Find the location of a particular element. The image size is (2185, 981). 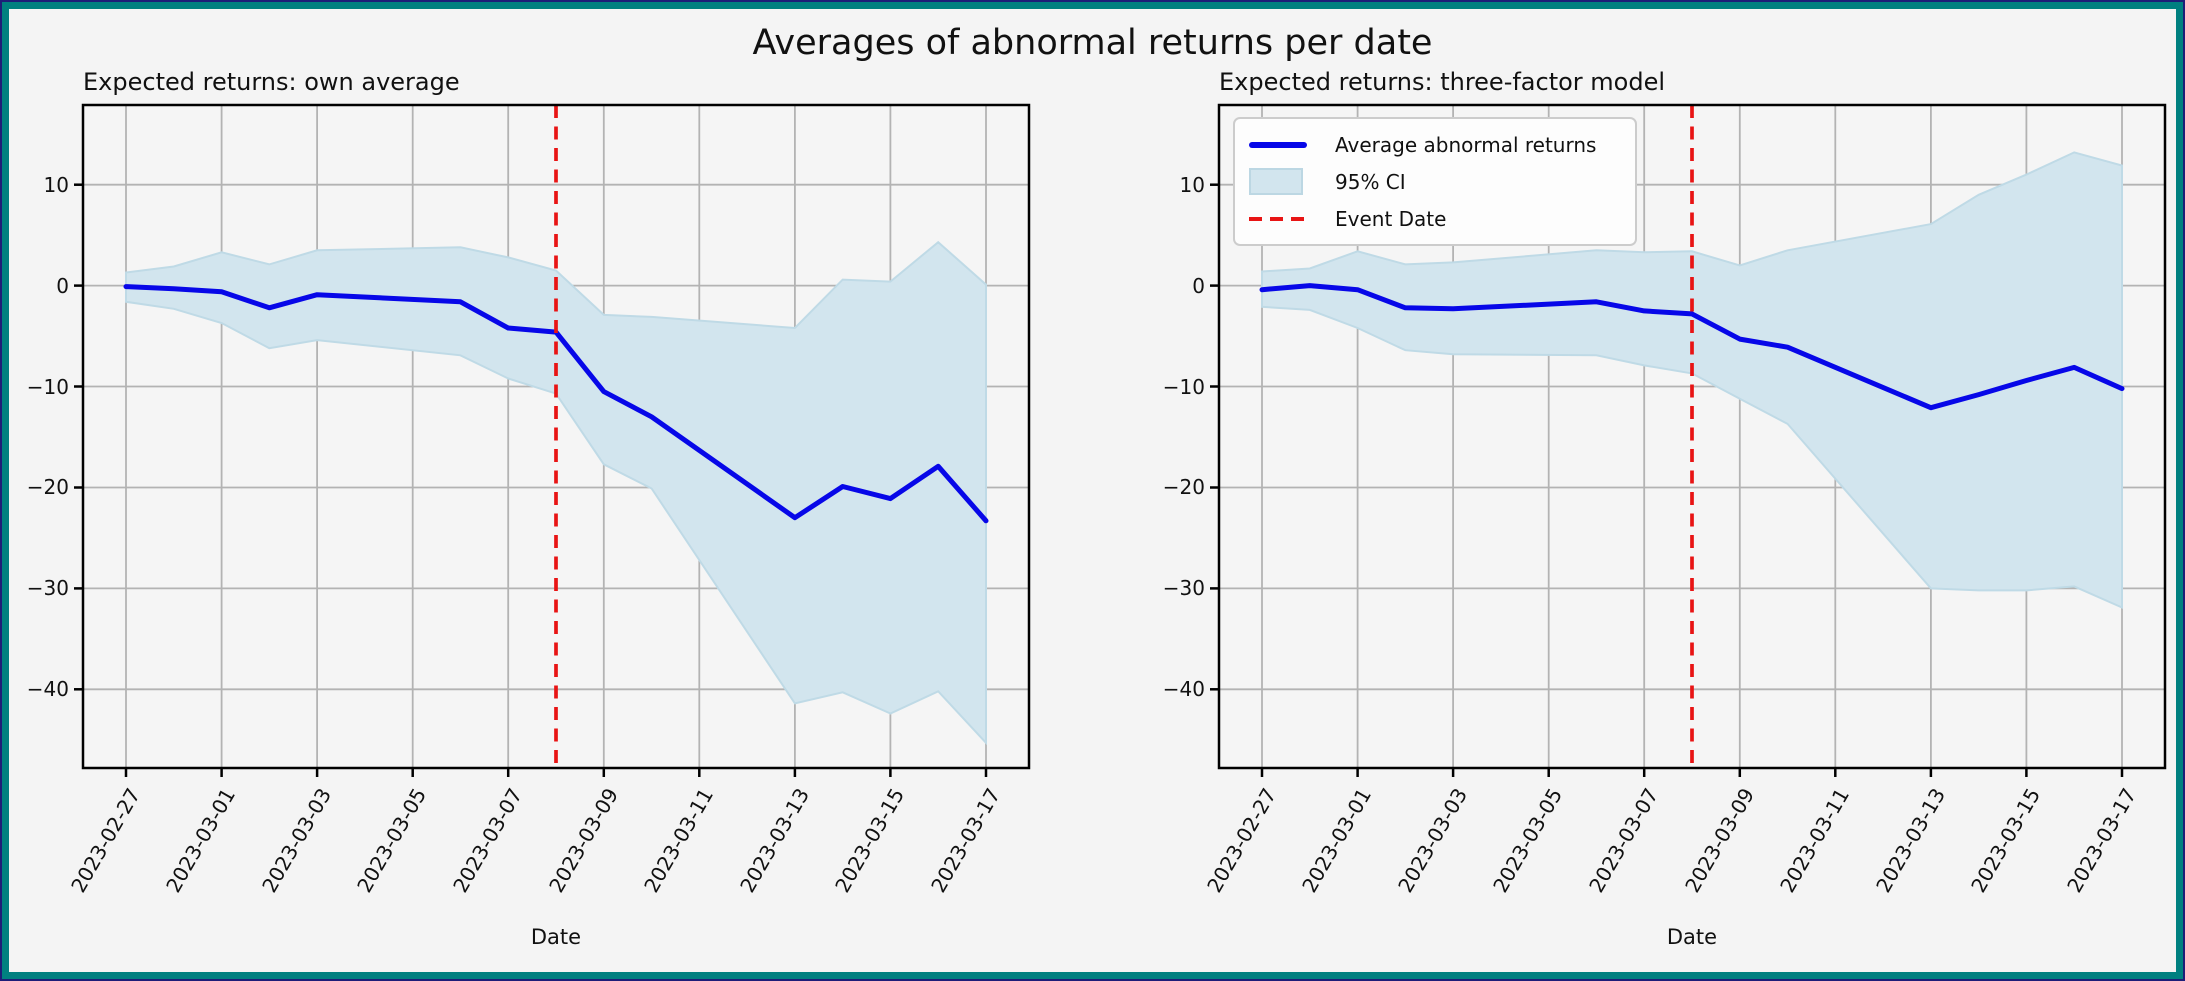

subplot-title-own-average: Expected returns: own average is located at coordinates (271, 82).